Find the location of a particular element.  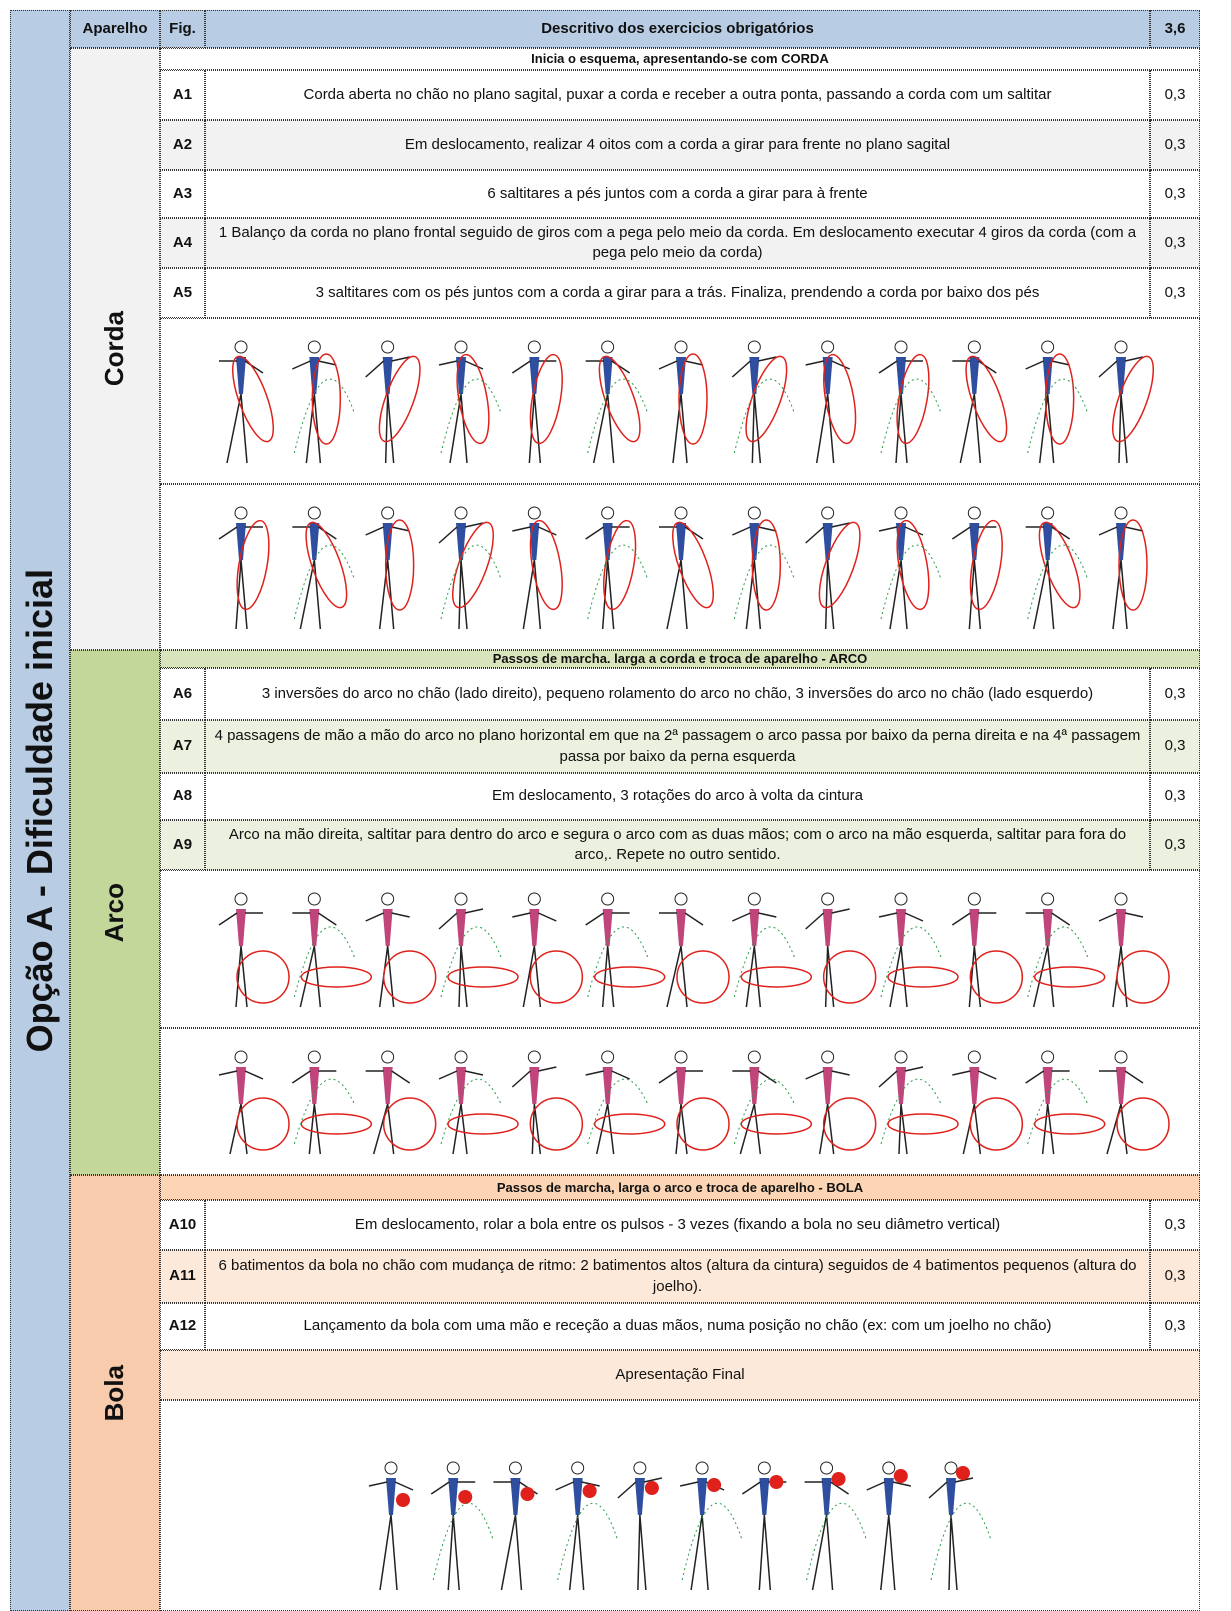

exercise-fig: A5 is located at coordinates (182, 293).